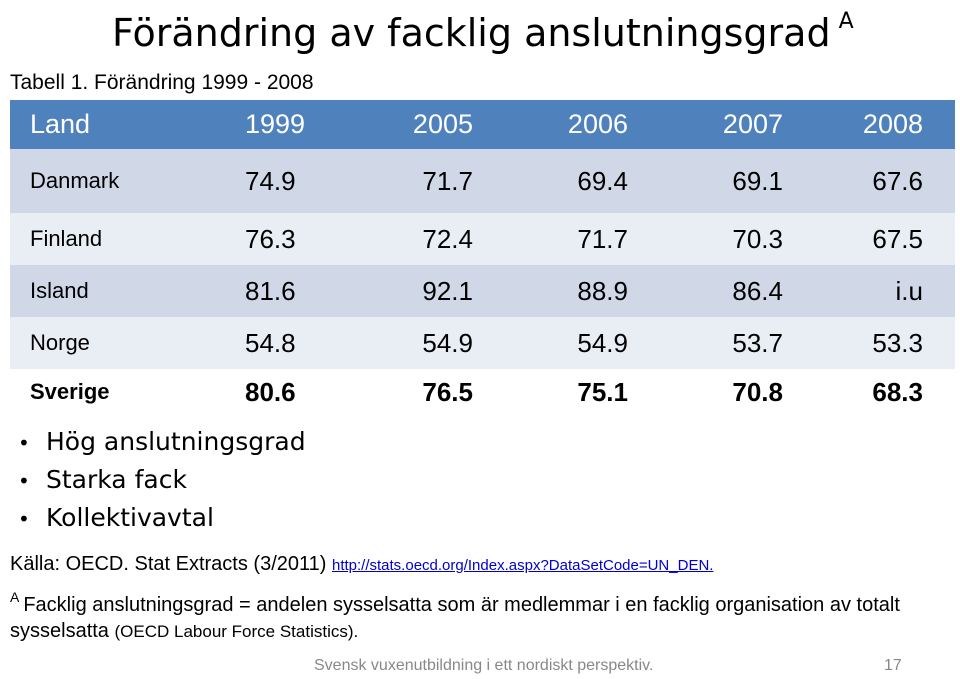 Image resolution: width=960 pixels, height=679 pixels. Describe the element at coordinates (482, 343) in the screenshot. I see `table-row-norge: Norge 54.8 54.9 54.9 53.7 53.3` at that location.